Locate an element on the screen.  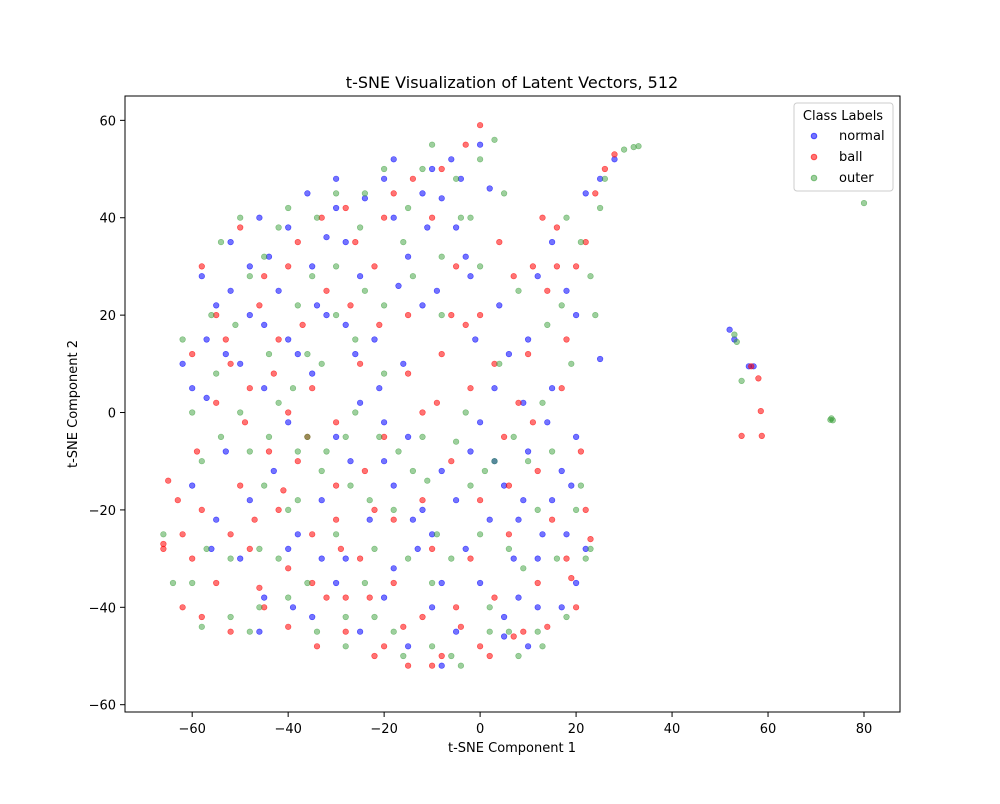
x-tick-label-1: −40 is located at coordinates (287, 729).